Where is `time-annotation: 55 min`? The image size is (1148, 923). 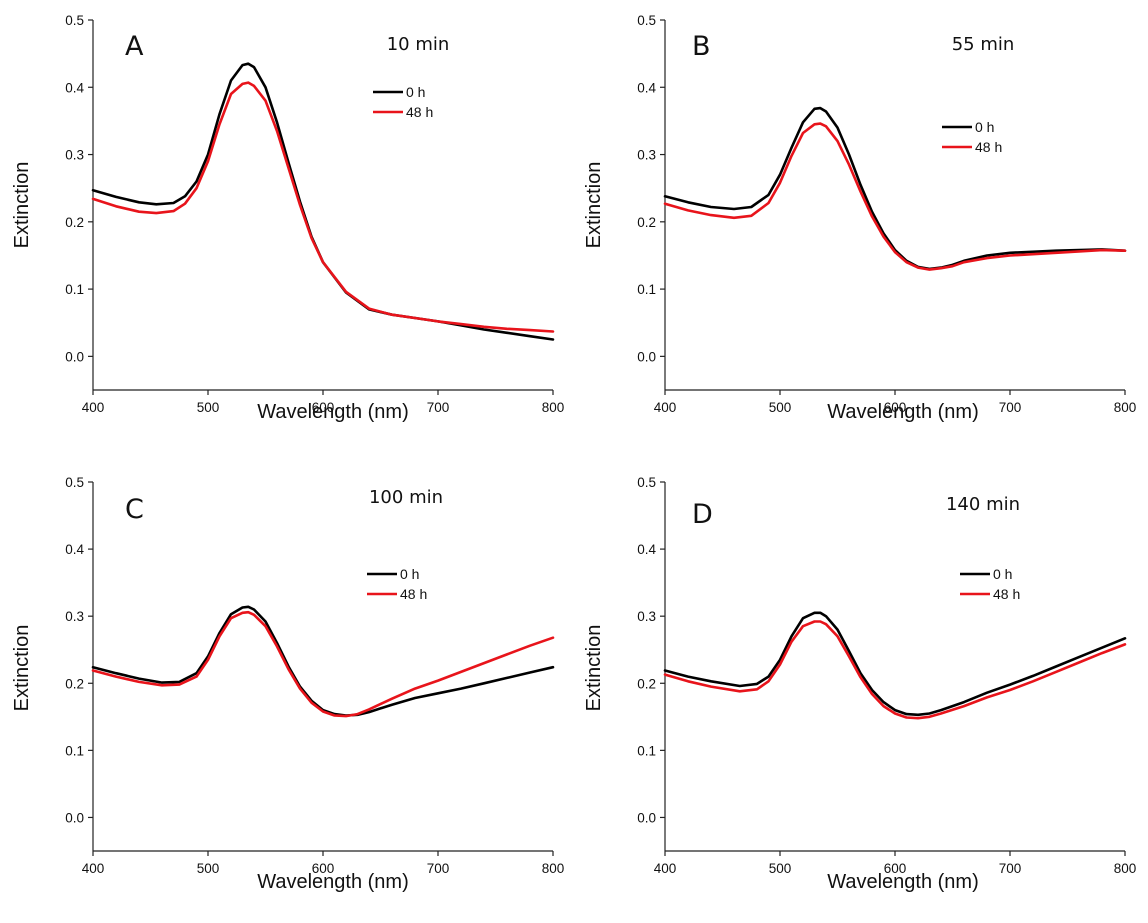
time-annotation: 55 min is located at coordinates (983, 44).